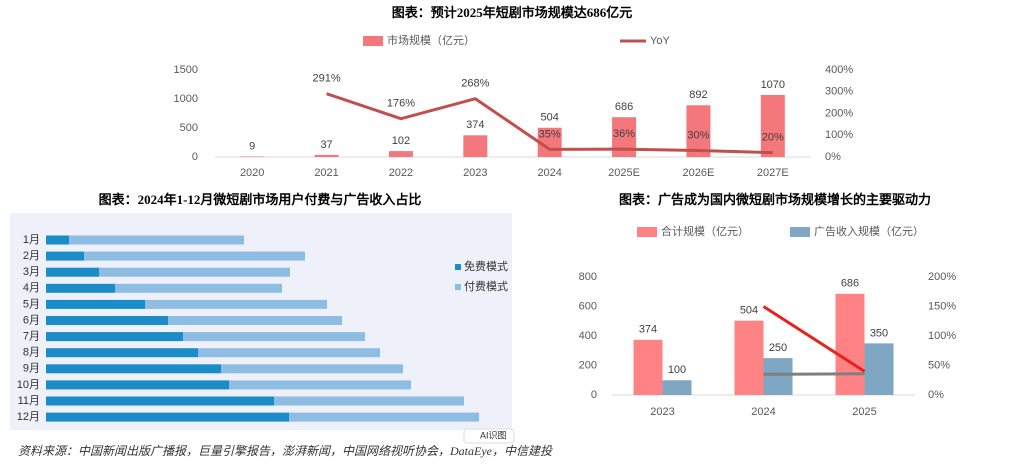 This screenshot has width=1024, height=470. I want to click on x-tick-label: 2020, so click(252, 173).